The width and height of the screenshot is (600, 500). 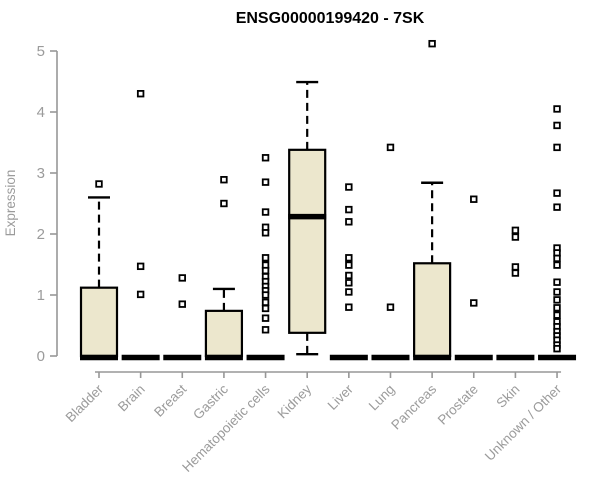 What do you see at coordinates (41, 295) in the screenshot?
I see `y-tick-label: 1` at bounding box center [41, 295].